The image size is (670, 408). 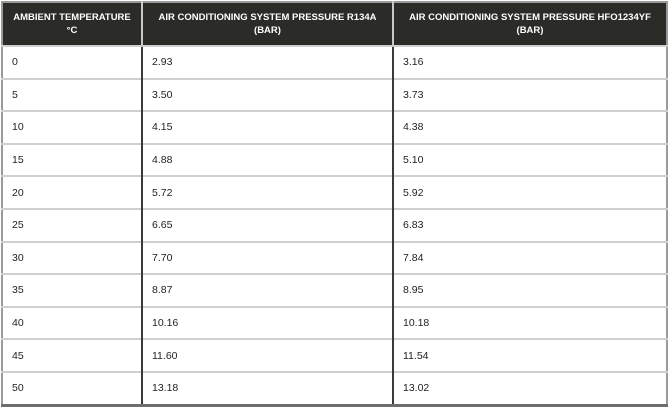 I want to click on table-row: 30 7.70 7.84, so click(x=334, y=257).